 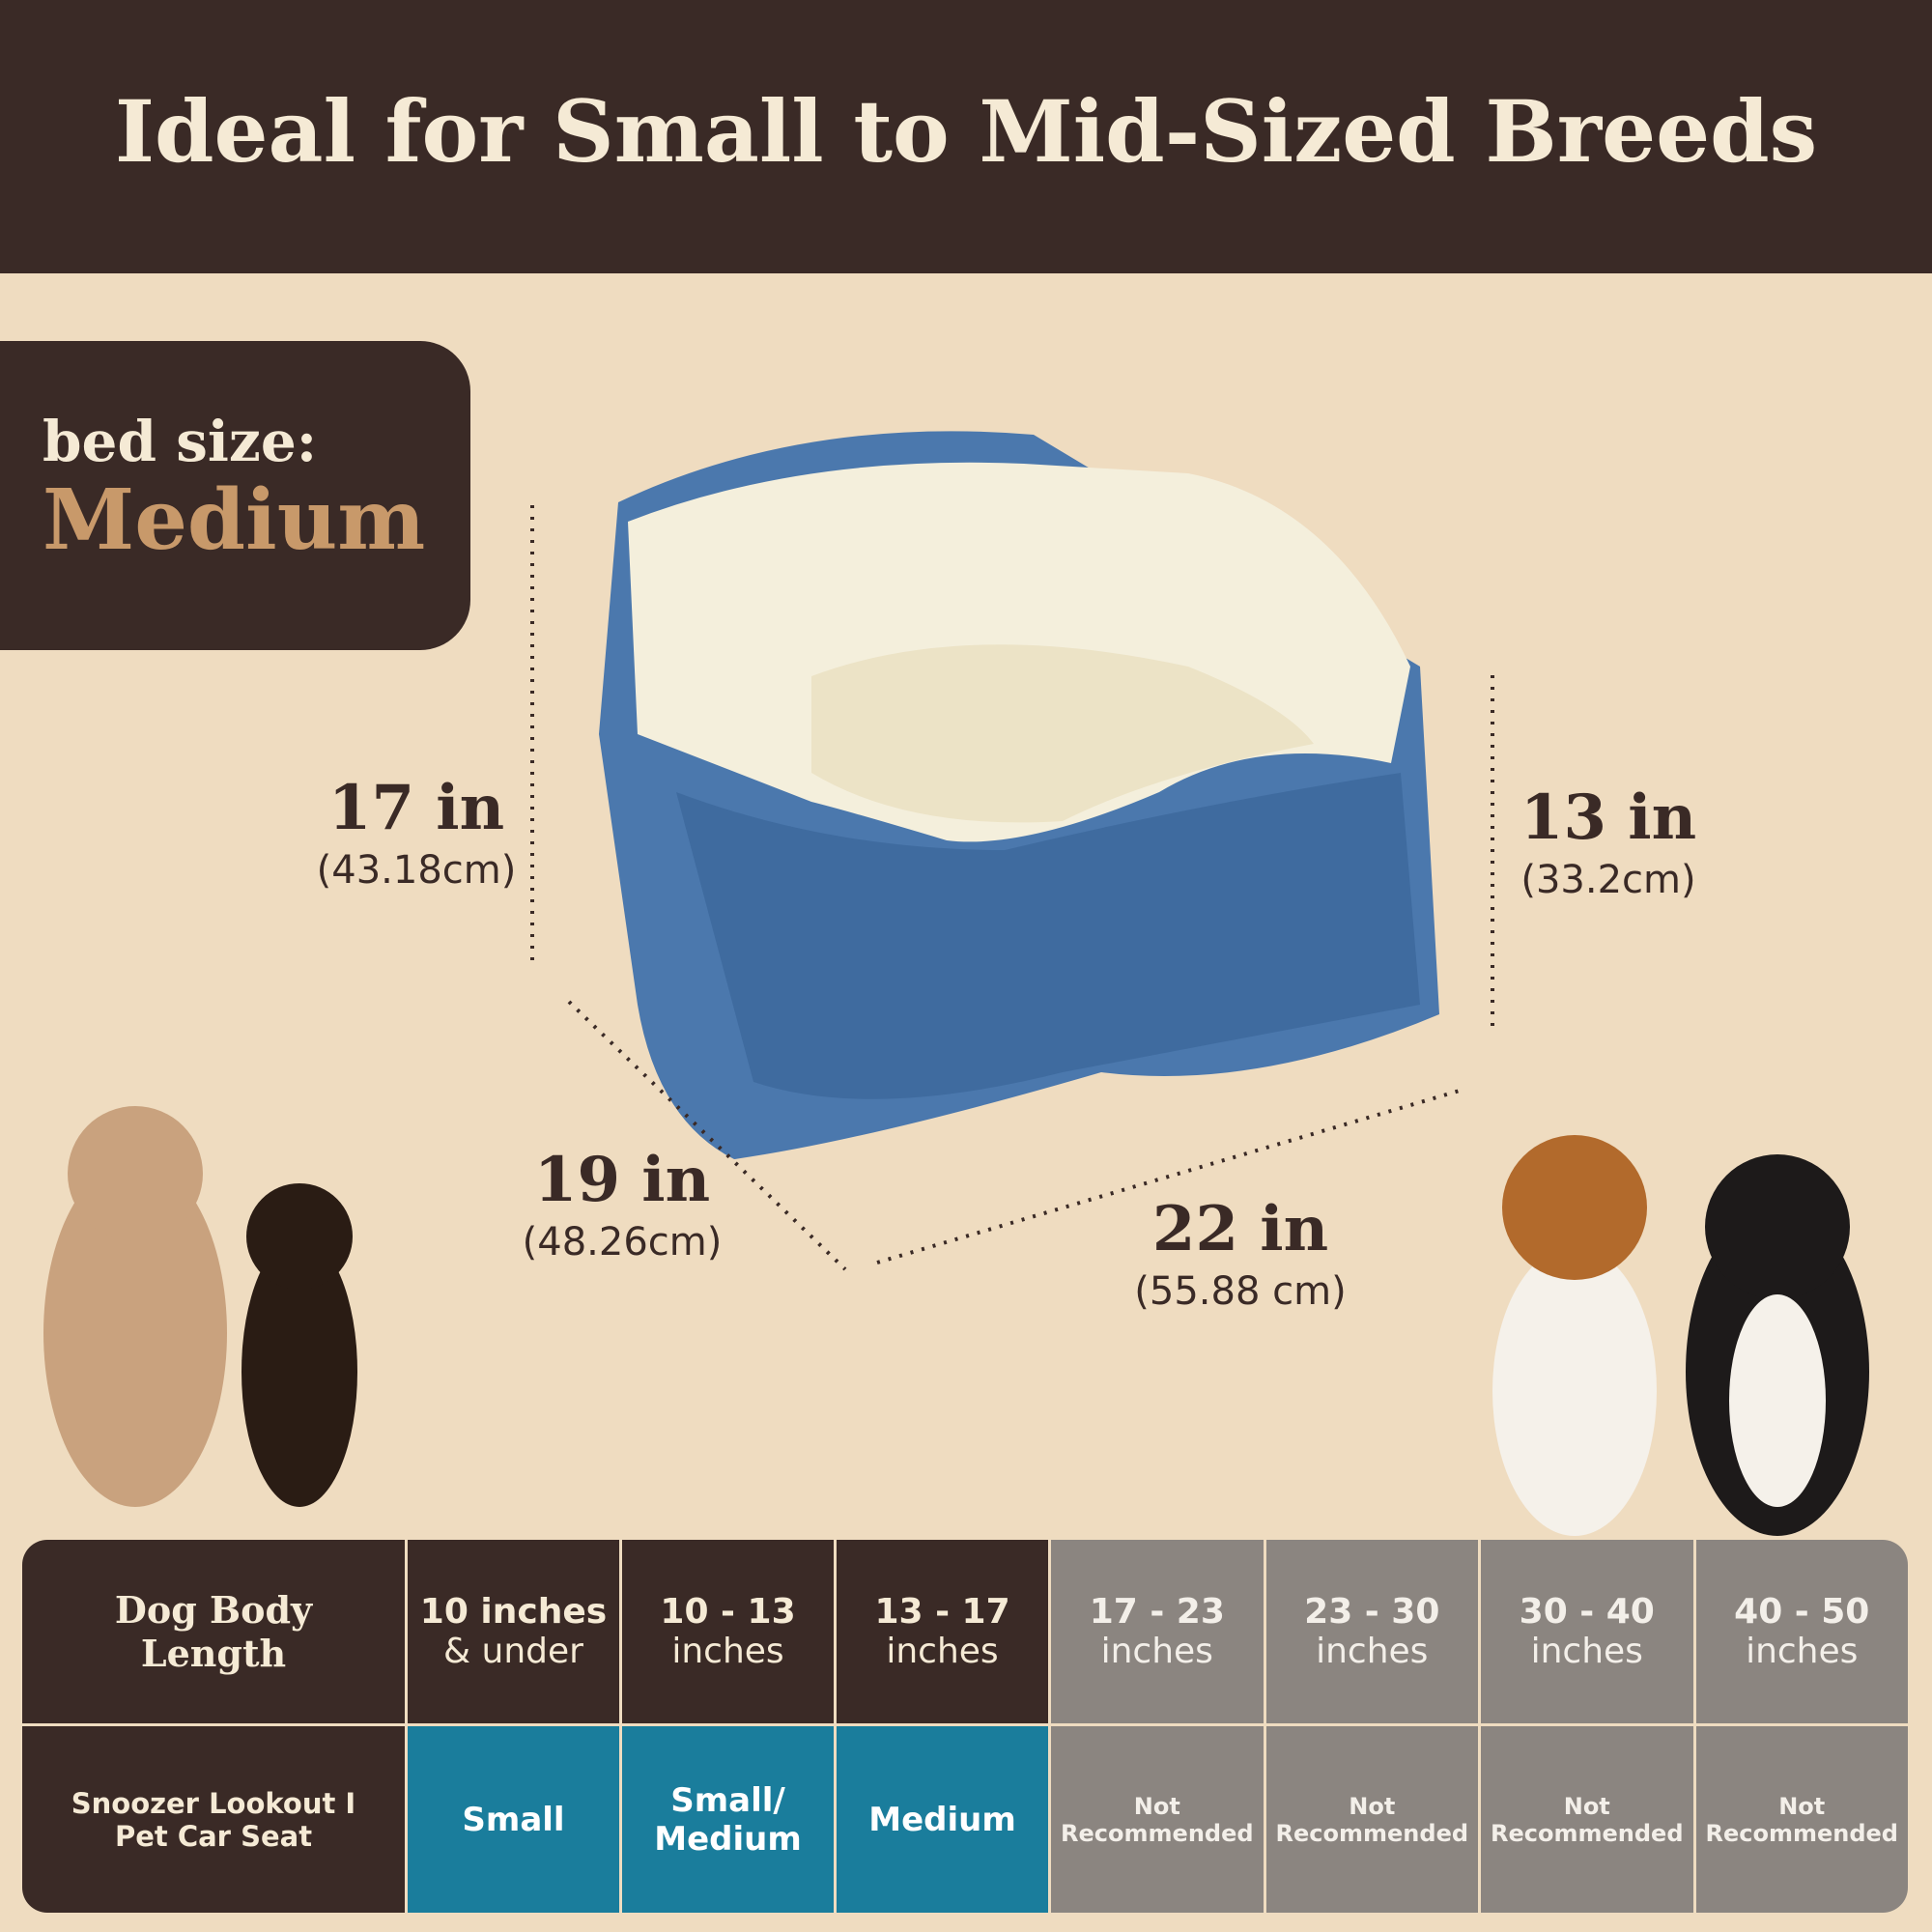 I want to click on length-unit: & under, so click(x=513, y=1651).